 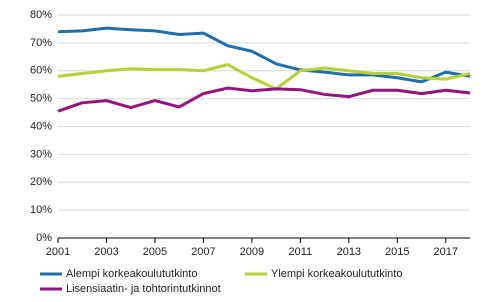 I want to click on x-tick-label: 2011, so click(x=301, y=252).